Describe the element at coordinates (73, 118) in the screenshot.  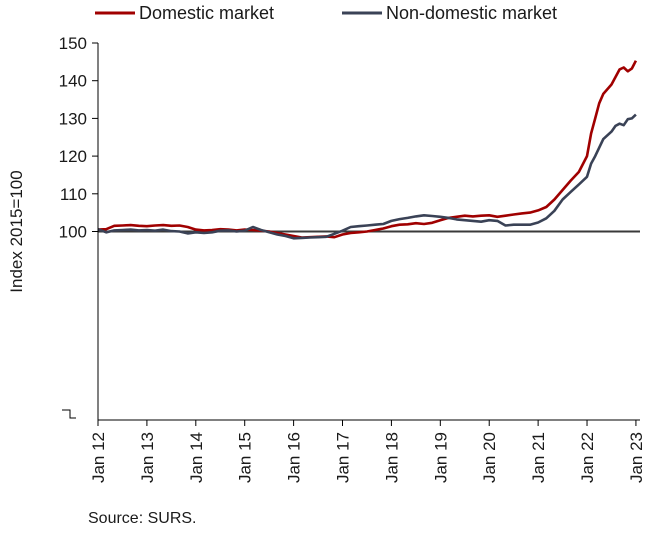
I see `y-tick-label: 130` at that location.